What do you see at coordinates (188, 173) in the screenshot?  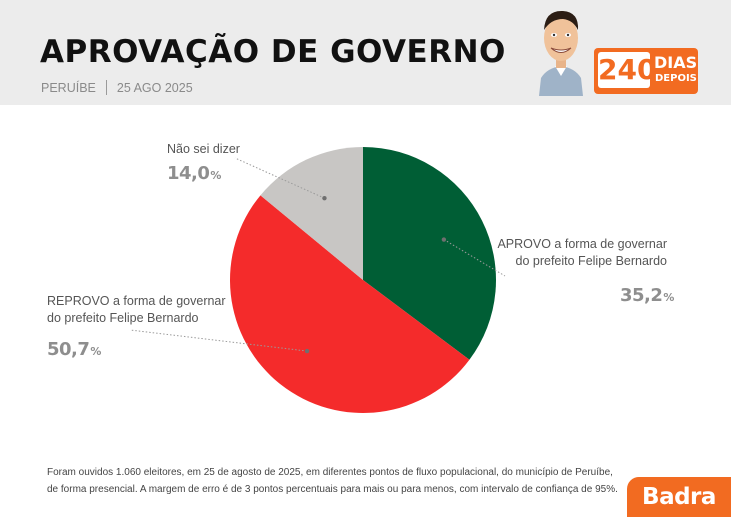 I see `unsure-value-number: 14,0` at bounding box center [188, 173].